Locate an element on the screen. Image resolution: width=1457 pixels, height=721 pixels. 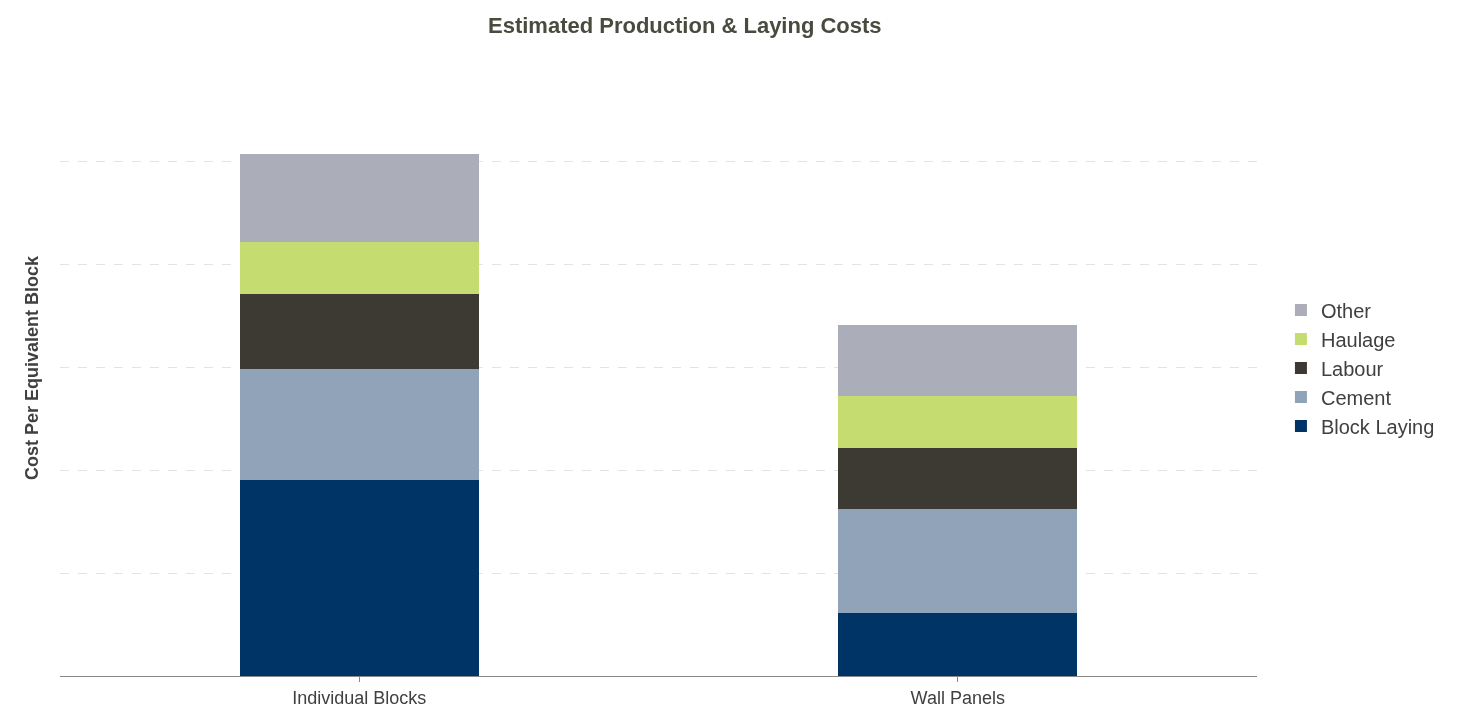
legend-label: Haulage is located at coordinates (1358, 339).